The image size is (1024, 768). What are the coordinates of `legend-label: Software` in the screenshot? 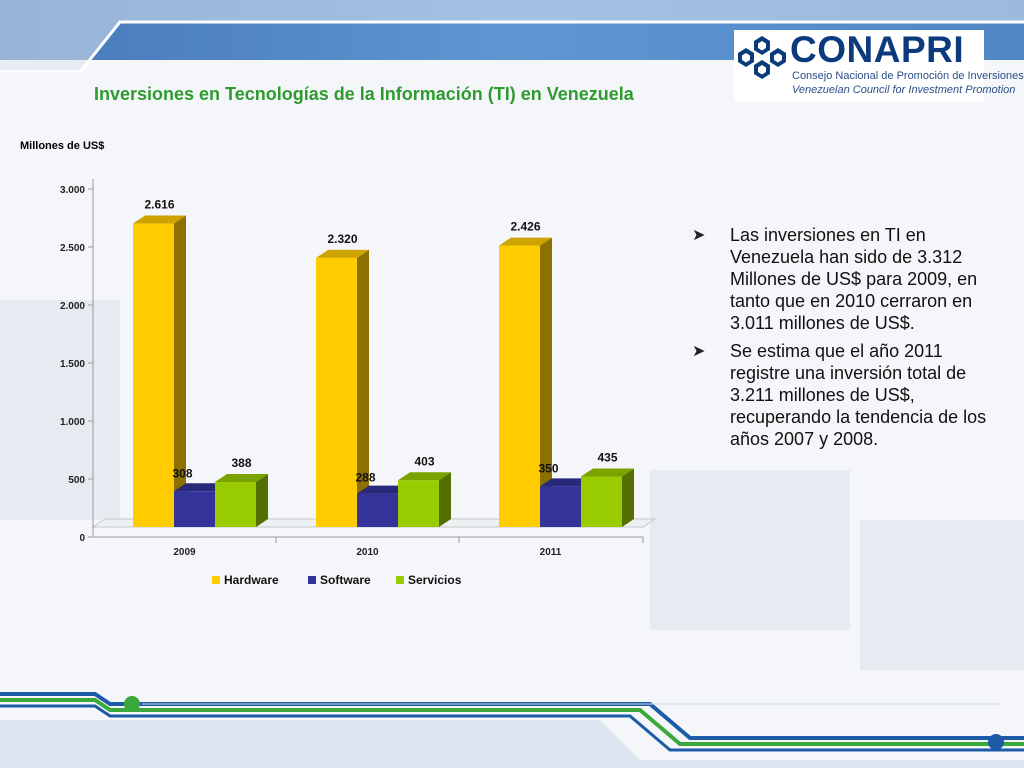 It's located at (345, 580).